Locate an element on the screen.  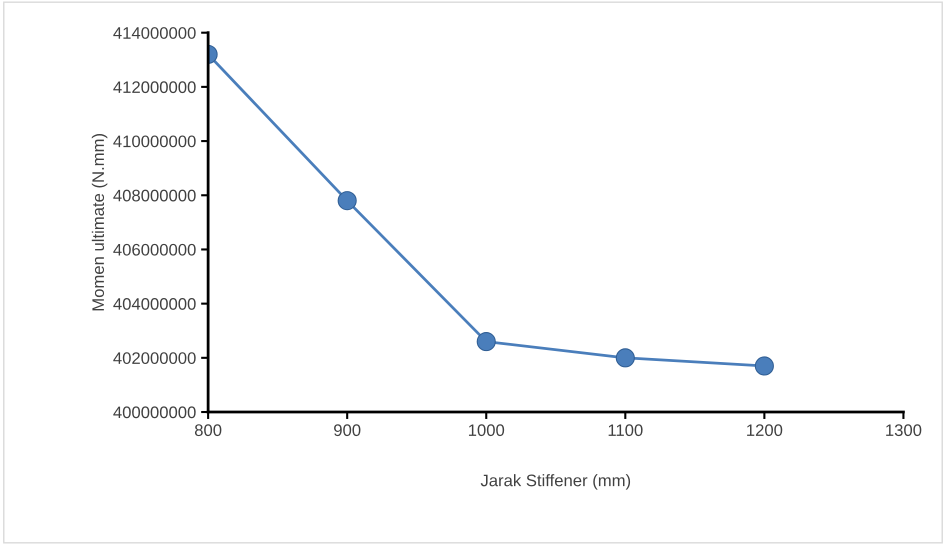
y-tick-label: 412000000 is located at coordinates (154, 87).